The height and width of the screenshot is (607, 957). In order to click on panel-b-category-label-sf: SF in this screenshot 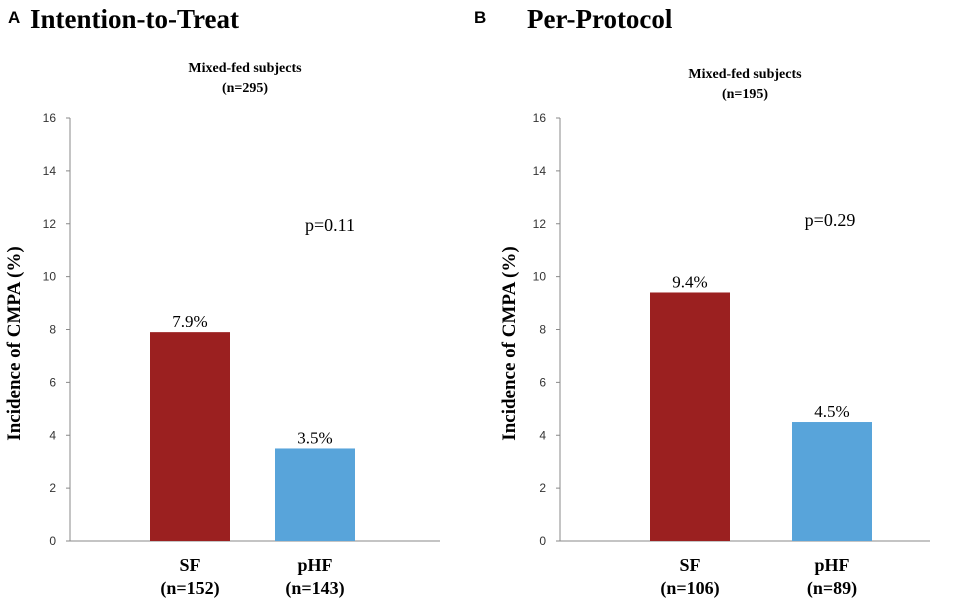, I will do `click(689, 565)`.